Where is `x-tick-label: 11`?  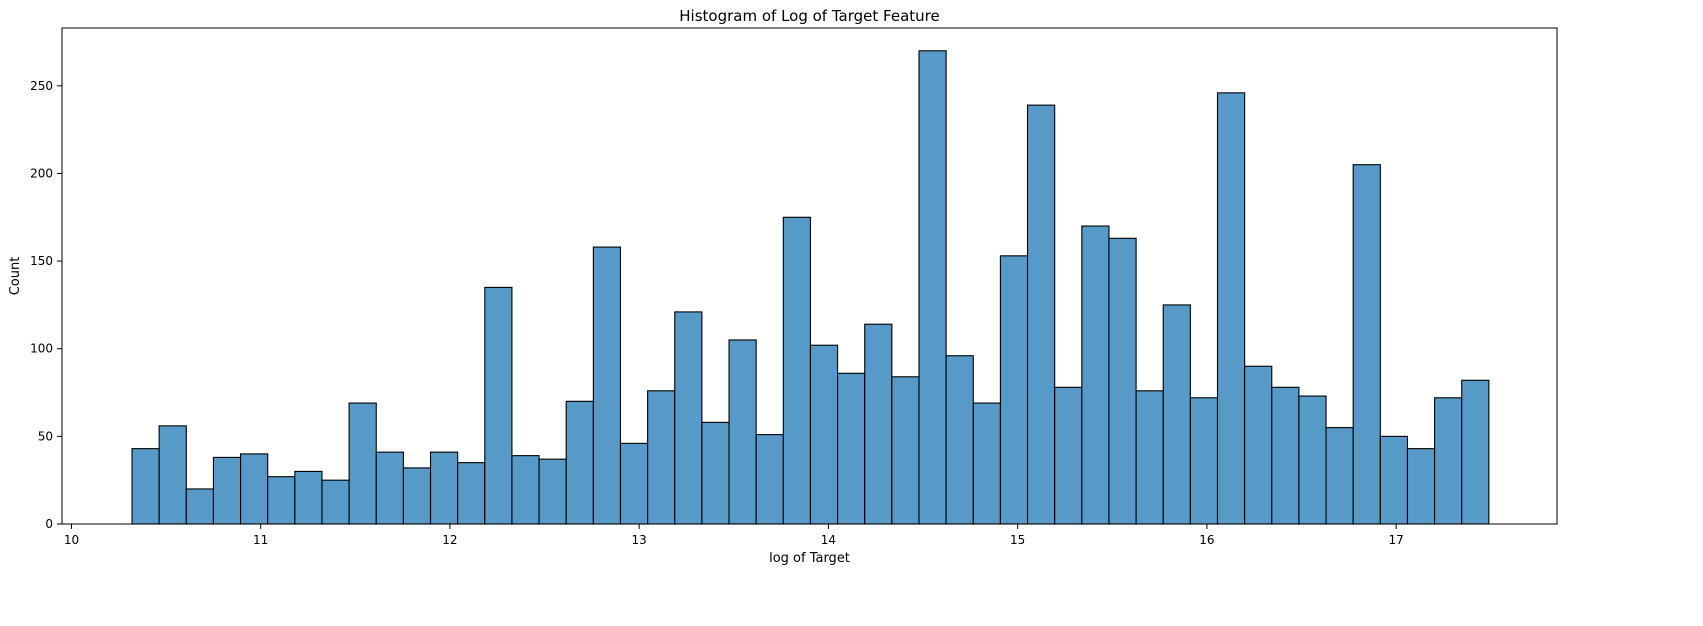
x-tick-label: 11 is located at coordinates (260, 540).